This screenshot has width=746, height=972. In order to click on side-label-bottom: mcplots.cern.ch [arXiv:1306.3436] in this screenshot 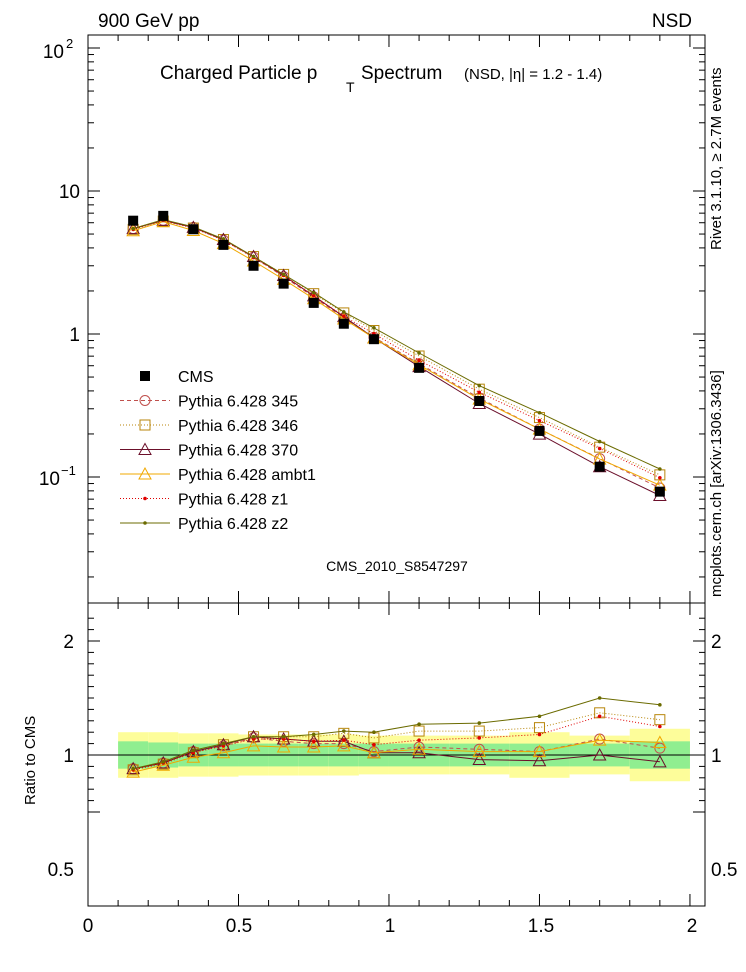, I will do `click(716, 483)`.